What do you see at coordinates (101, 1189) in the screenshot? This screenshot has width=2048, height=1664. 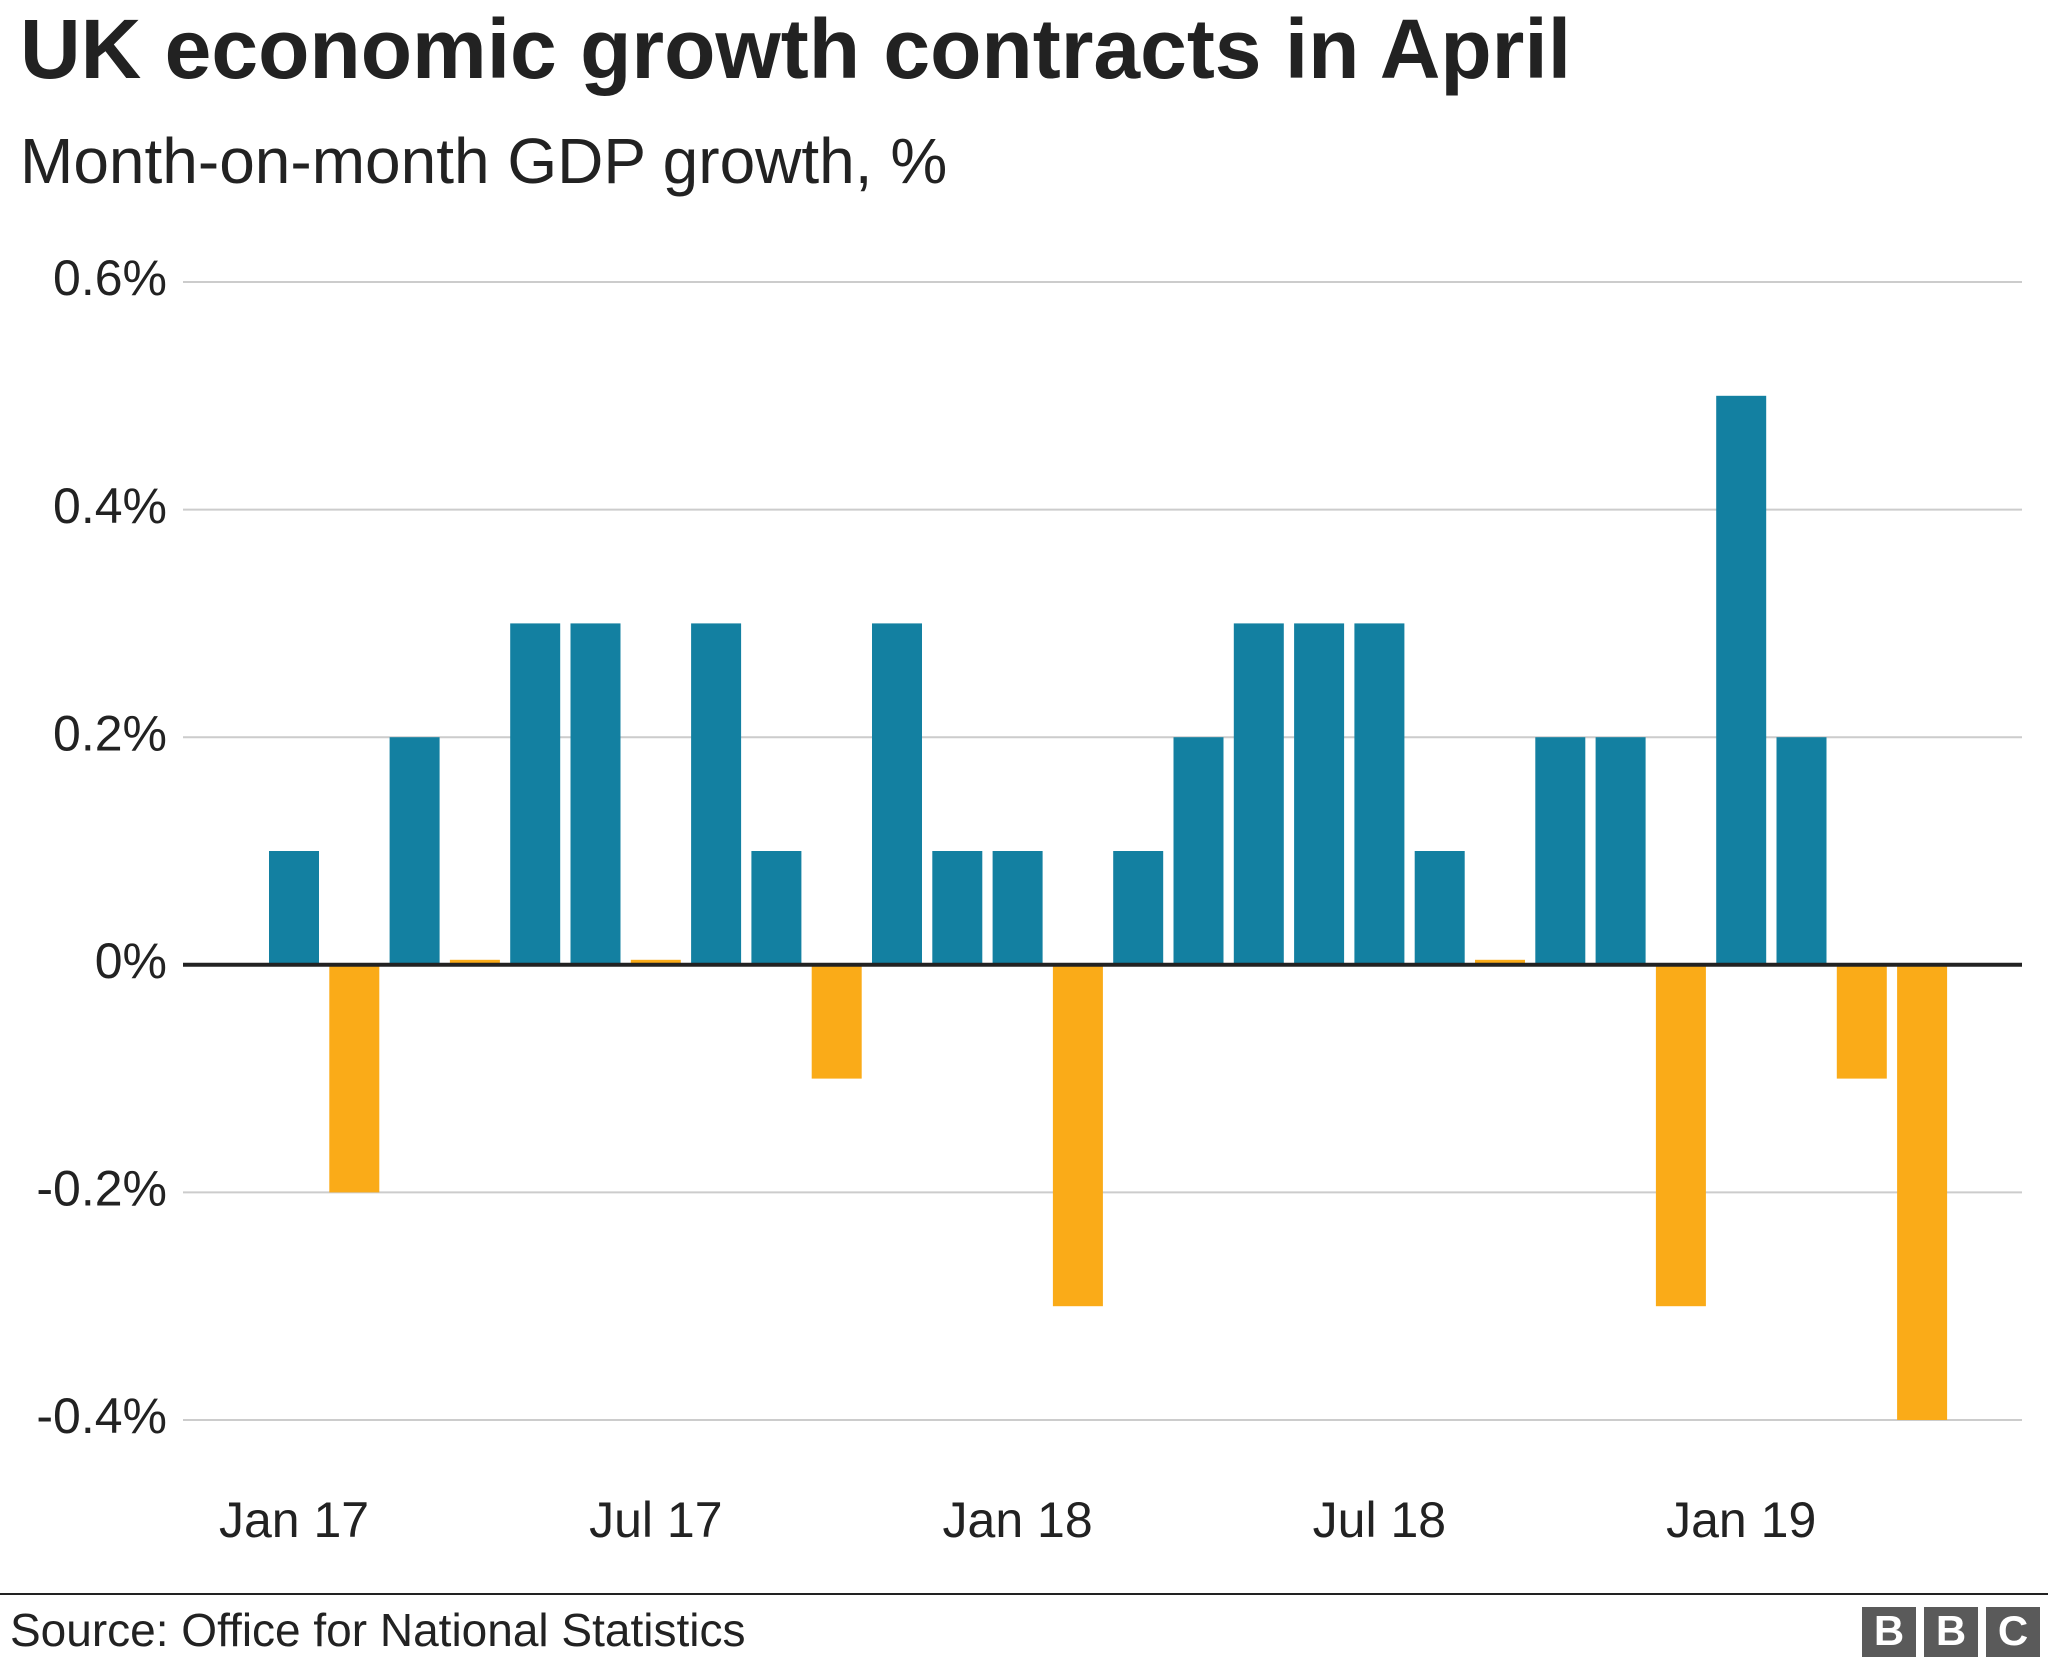 I see `y-tick-label: -0.2%` at bounding box center [101, 1189].